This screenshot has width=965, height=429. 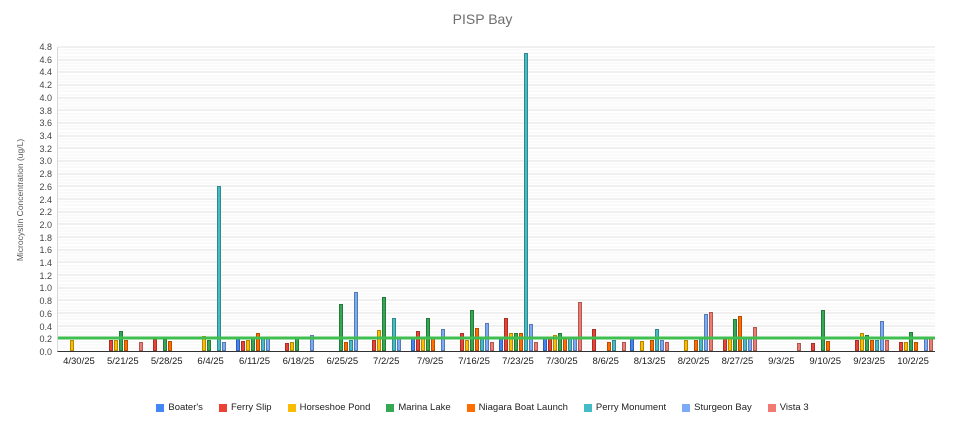 What do you see at coordinates (717, 407) in the screenshot?
I see `legend-item-sturgeon-bay: Sturgeon Bay` at bounding box center [717, 407].